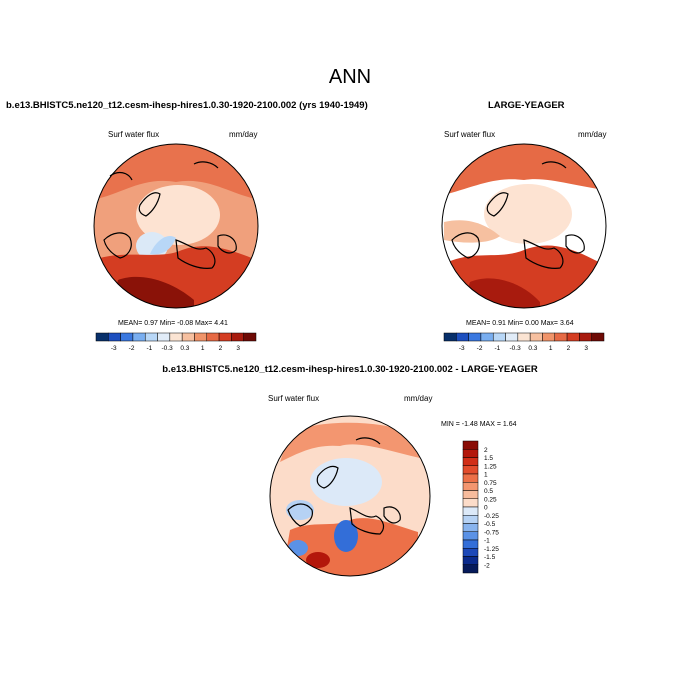 Image resolution: width=700 pixels, height=700 pixels. What do you see at coordinates (520, 323) in the screenshot?
I see `right-stats: MEAN= 0.91 Min= 0.00 Max= 3.64` at bounding box center [520, 323].